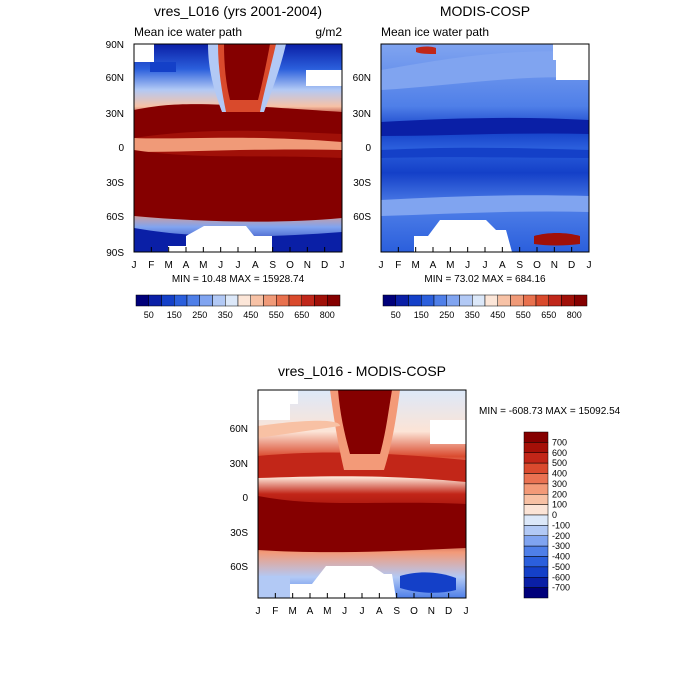  Describe the element at coordinates (362, 148) in the screenshot. I see `obs-y-ticks: 60N 30N 0 30S 60S` at that location.